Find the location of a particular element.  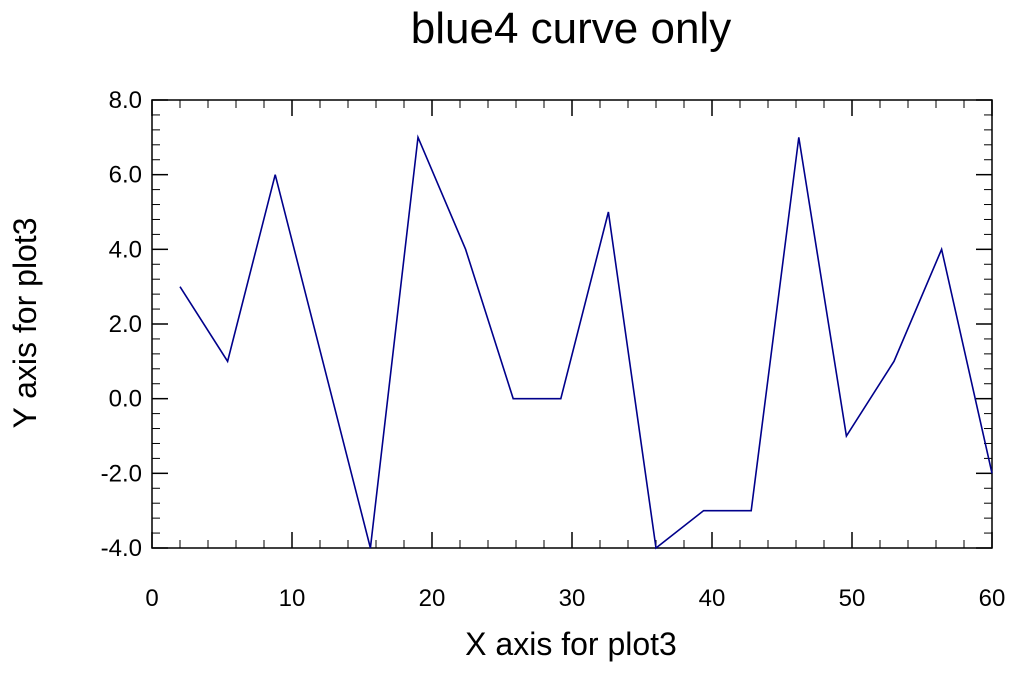

y-tick-label: 2.0 is located at coordinates (125, 324).